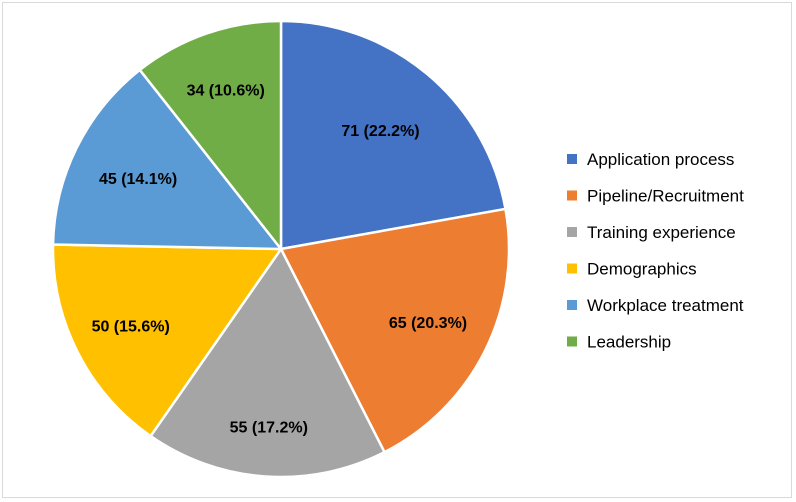 This screenshot has height=502, width=796. I want to click on data-label-2: 65 (20.3%), so click(428, 323).